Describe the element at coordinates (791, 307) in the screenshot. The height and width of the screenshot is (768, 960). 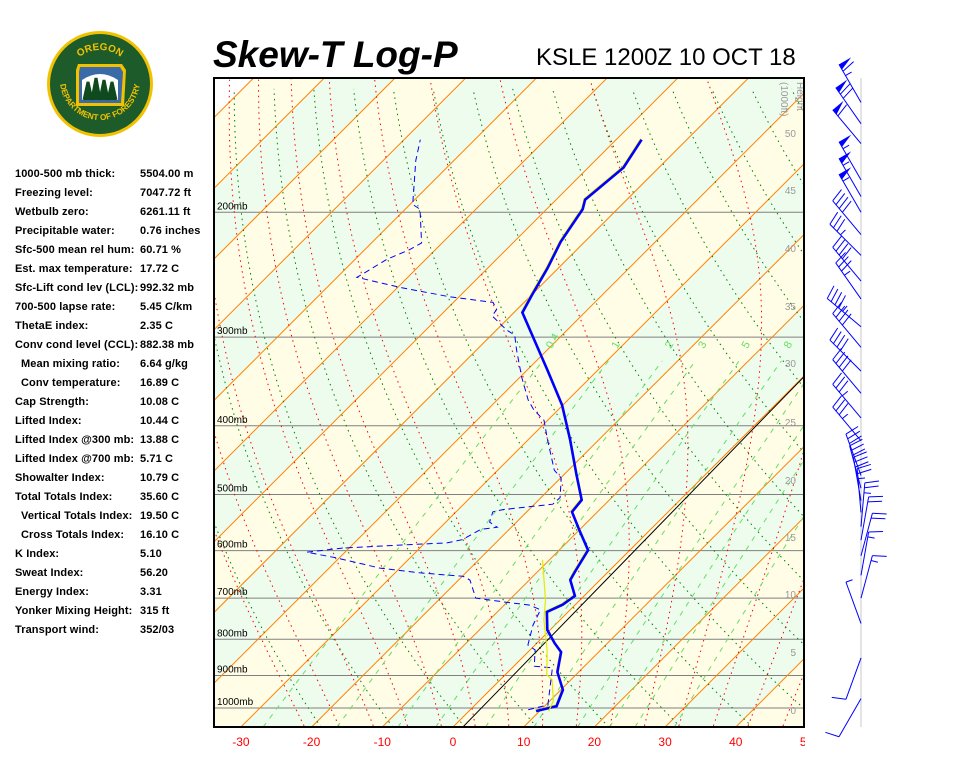
I see `height-tick-label: 35` at that location.